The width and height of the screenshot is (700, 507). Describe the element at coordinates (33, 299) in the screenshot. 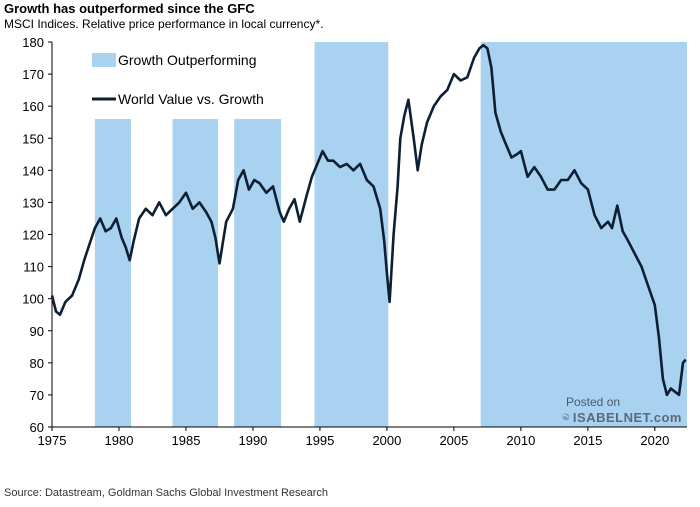

I see `y-tick-label: 100` at that location.